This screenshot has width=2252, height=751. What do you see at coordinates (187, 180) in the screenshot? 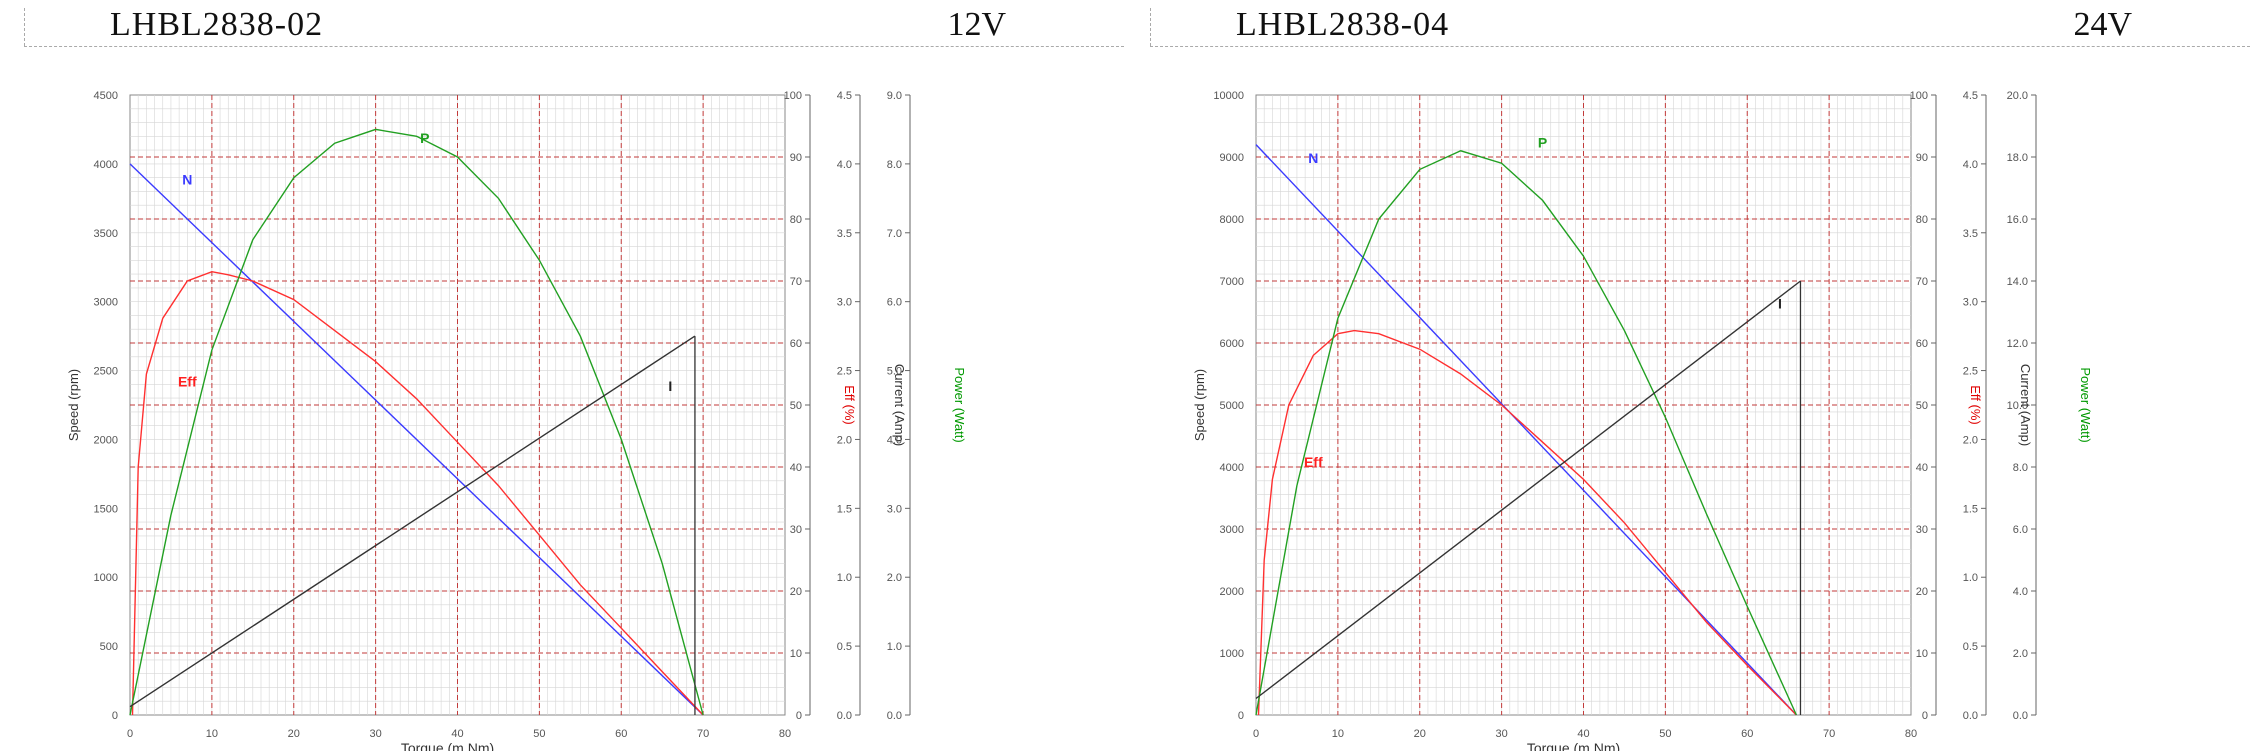
I see `curve-label-n: N` at bounding box center [187, 180].